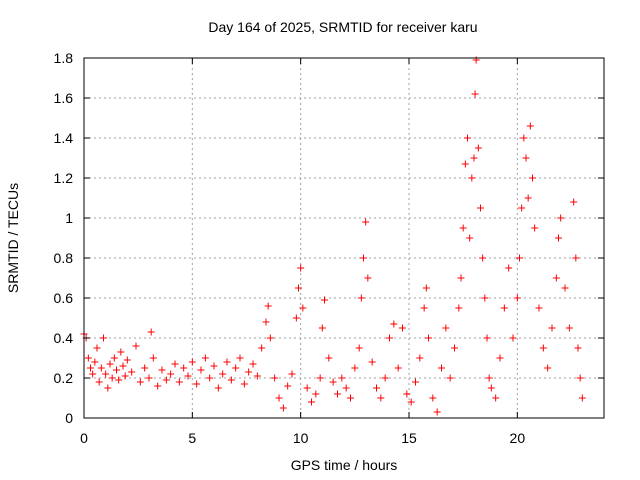 This screenshot has height=480, width=640. I want to click on y-tick-label: 1.2, so click(64, 178).